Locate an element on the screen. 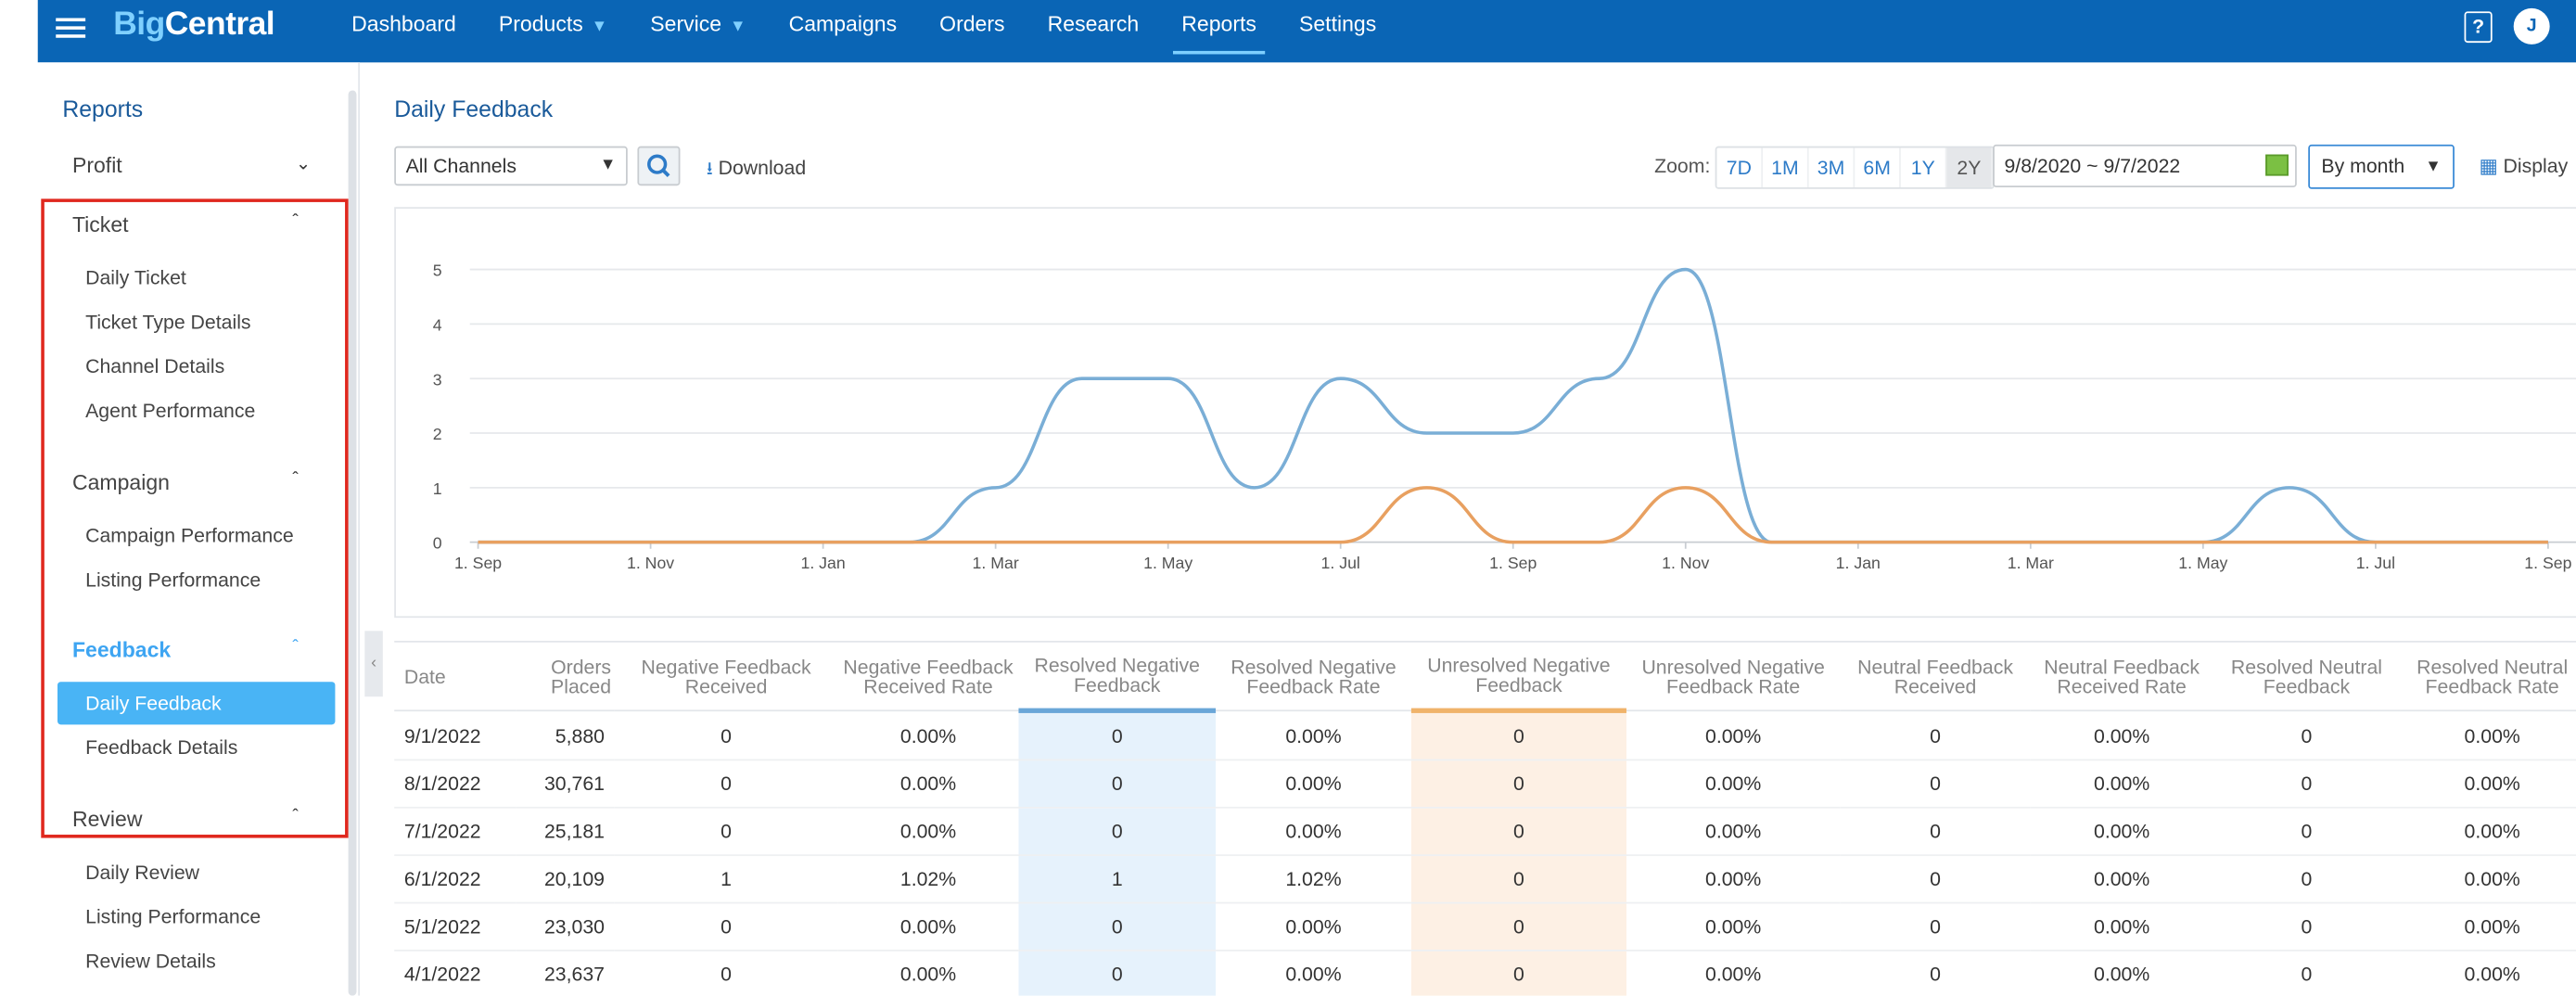 The width and height of the screenshot is (2576, 996). zoom-7d: 7D is located at coordinates (1740, 167).